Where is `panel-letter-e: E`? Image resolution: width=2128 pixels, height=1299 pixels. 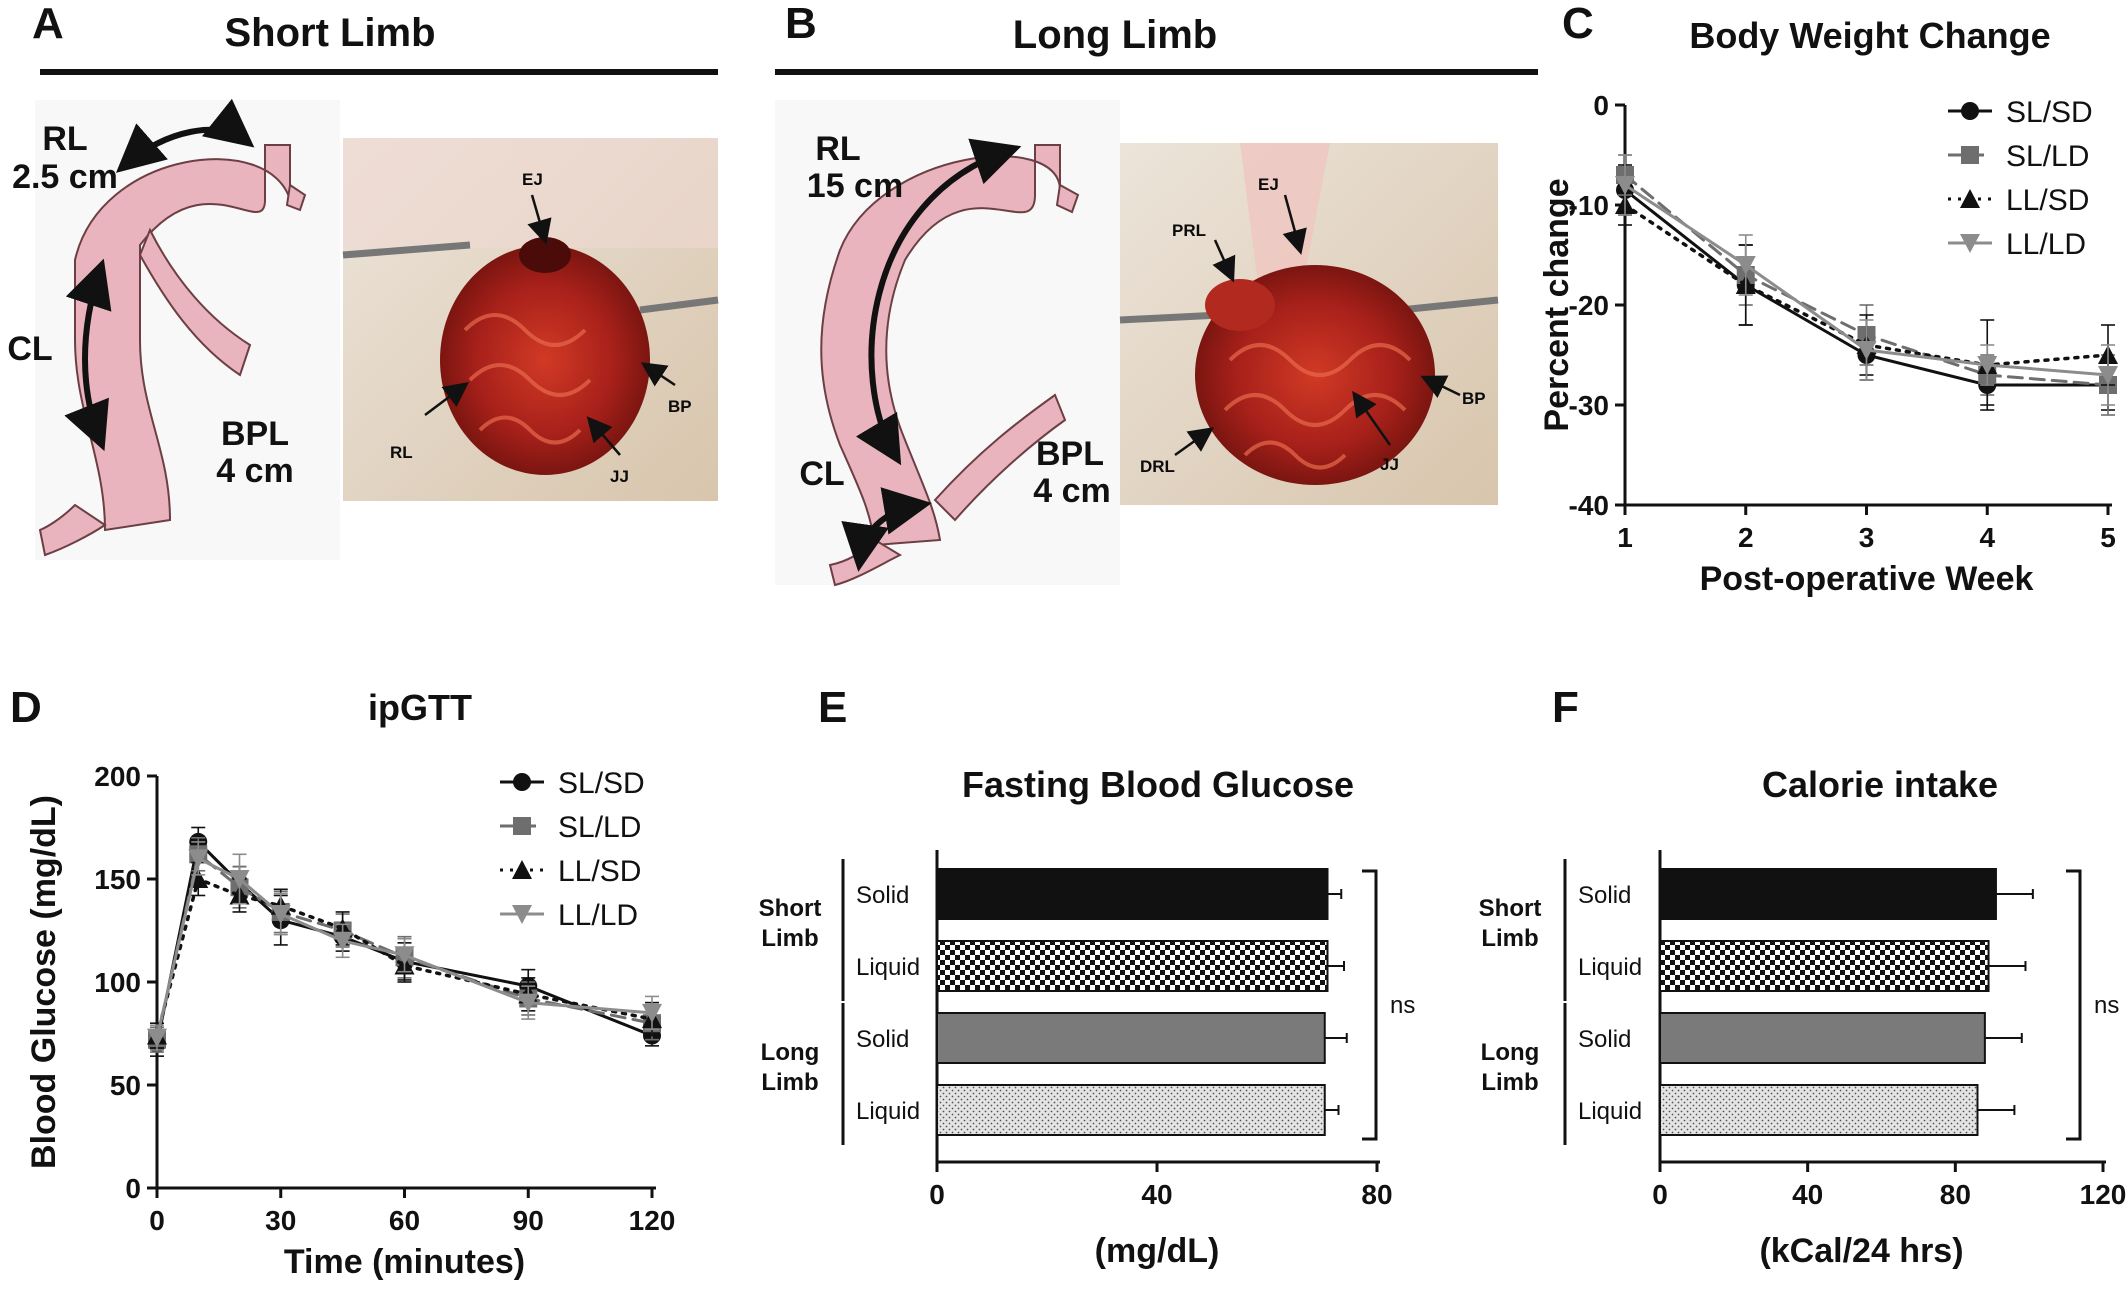 panel-letter-e: E is located at coordinates (832, 707).